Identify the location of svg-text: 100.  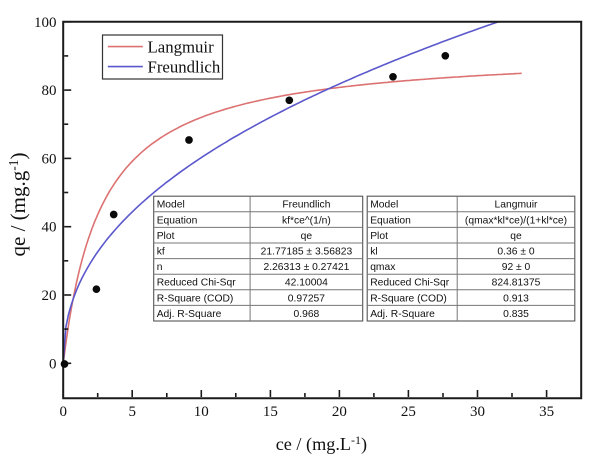
(45, 23).